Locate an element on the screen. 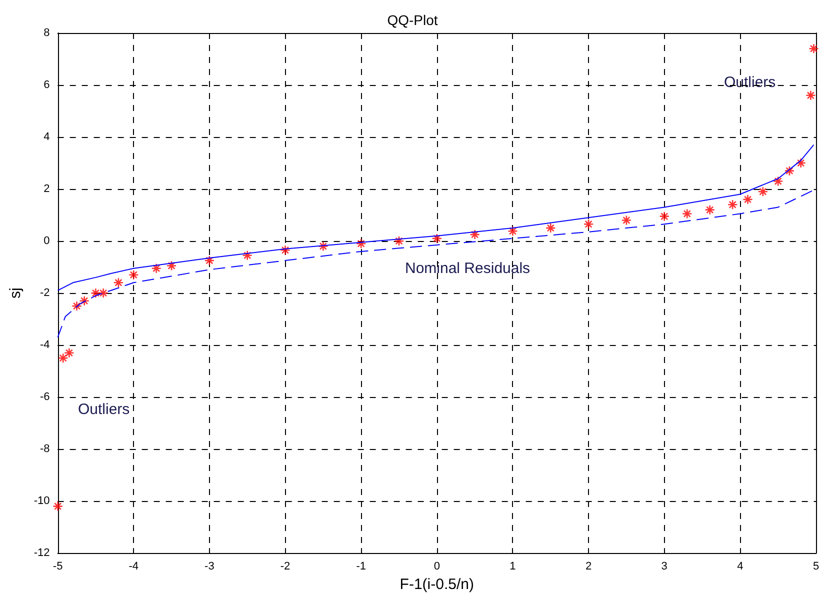 This screenshot has width=825, height=597. x-tick-label: 0 is located at coordinates (437, 566).